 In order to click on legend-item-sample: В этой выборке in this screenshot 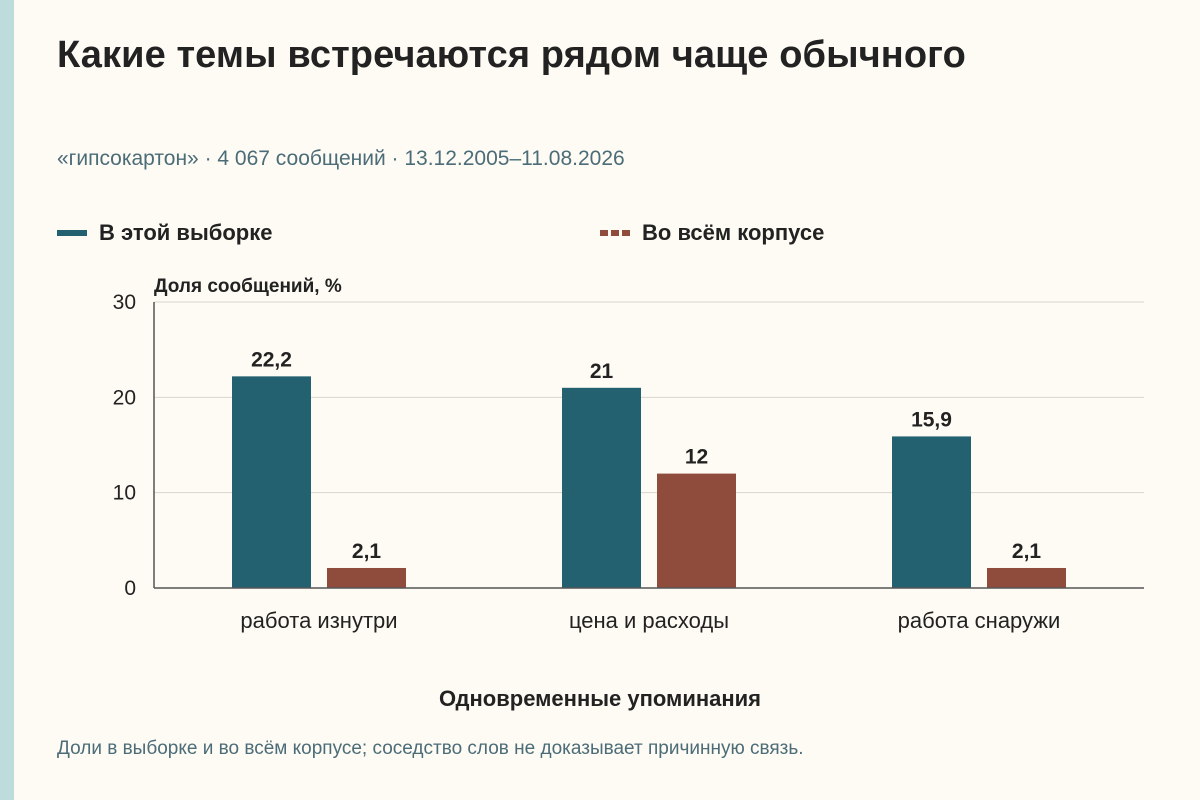, I will do `click(164, 233)`.